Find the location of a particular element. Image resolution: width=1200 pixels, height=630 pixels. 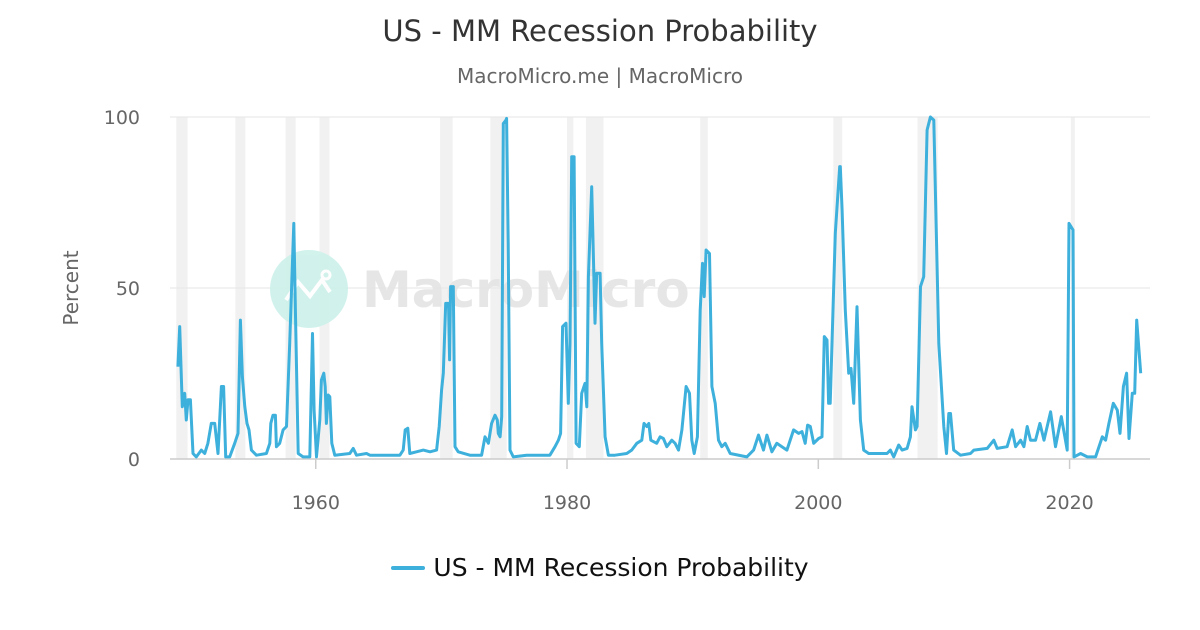

legend-label: US - MM Recession Probability is located at coordinates (621, 567).